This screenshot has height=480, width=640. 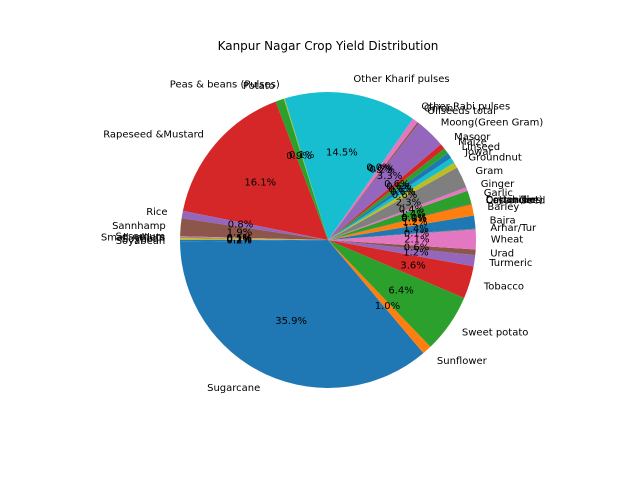 I want to click on slice-pct-rice: 0.8%, so click(x=240, y=225).